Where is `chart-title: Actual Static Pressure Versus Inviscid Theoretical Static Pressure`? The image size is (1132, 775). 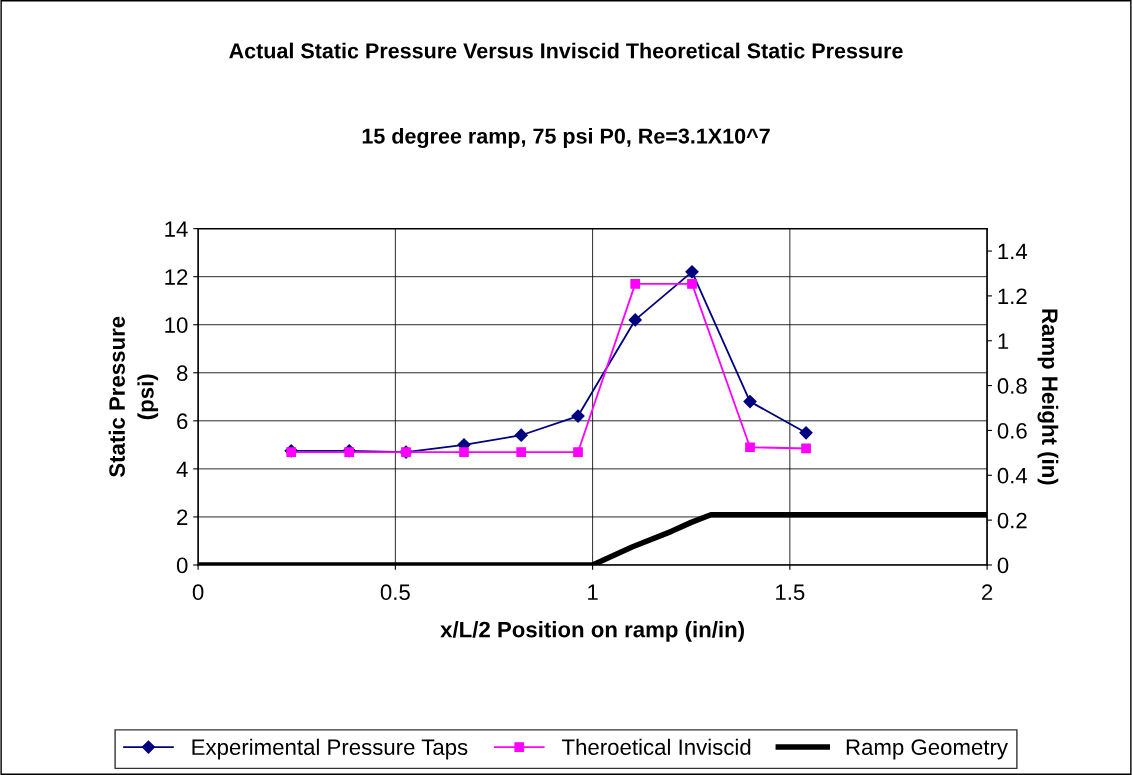 chart-title: Actual Static Pressure Versus Inviscid Theoretical Static Pressure is located at coordinates (566, 50).